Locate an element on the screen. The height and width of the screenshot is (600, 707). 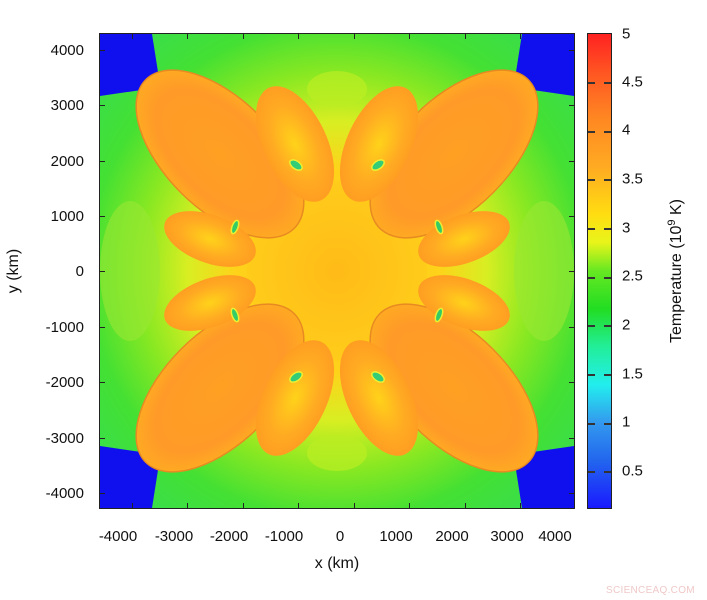
colorbar-tick-label: 1 is located at coordinates (626, 422).